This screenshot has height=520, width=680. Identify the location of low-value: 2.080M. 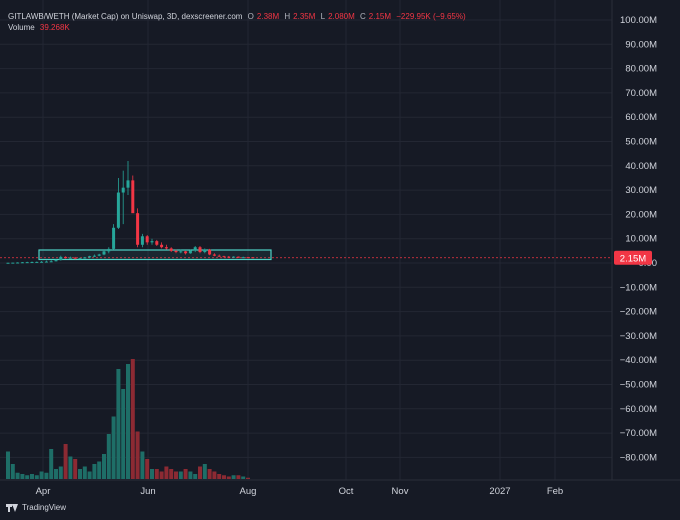
(341, 16).